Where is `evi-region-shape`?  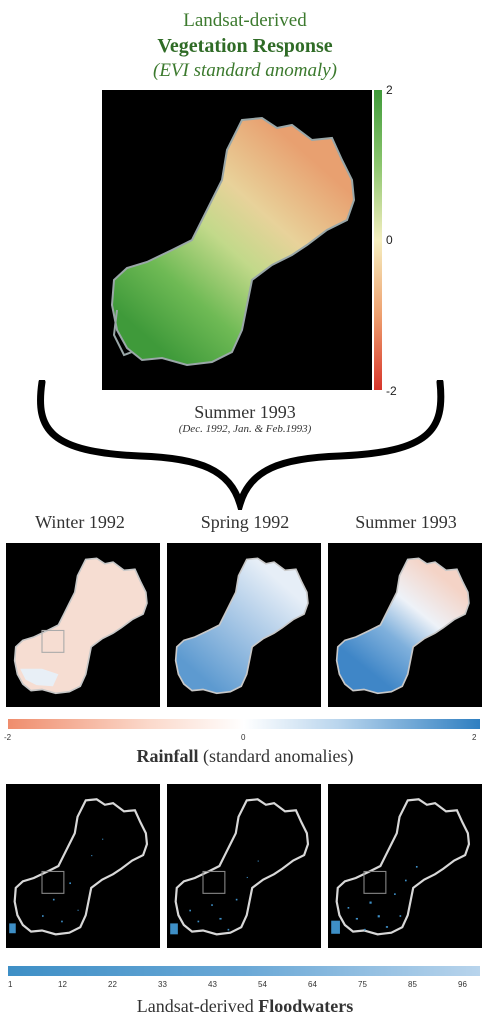 evi-region-shape is located at coordinates (233, 241).